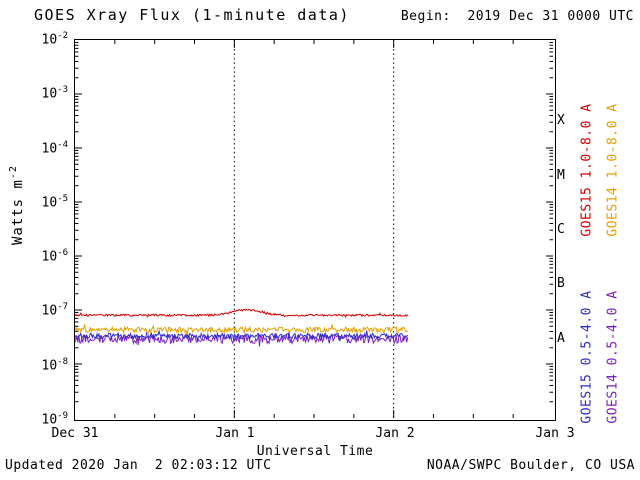 This screenshot has height=480, width=640. I want to click on y-tick-label: 10⁻⁷, so click(55, 310).